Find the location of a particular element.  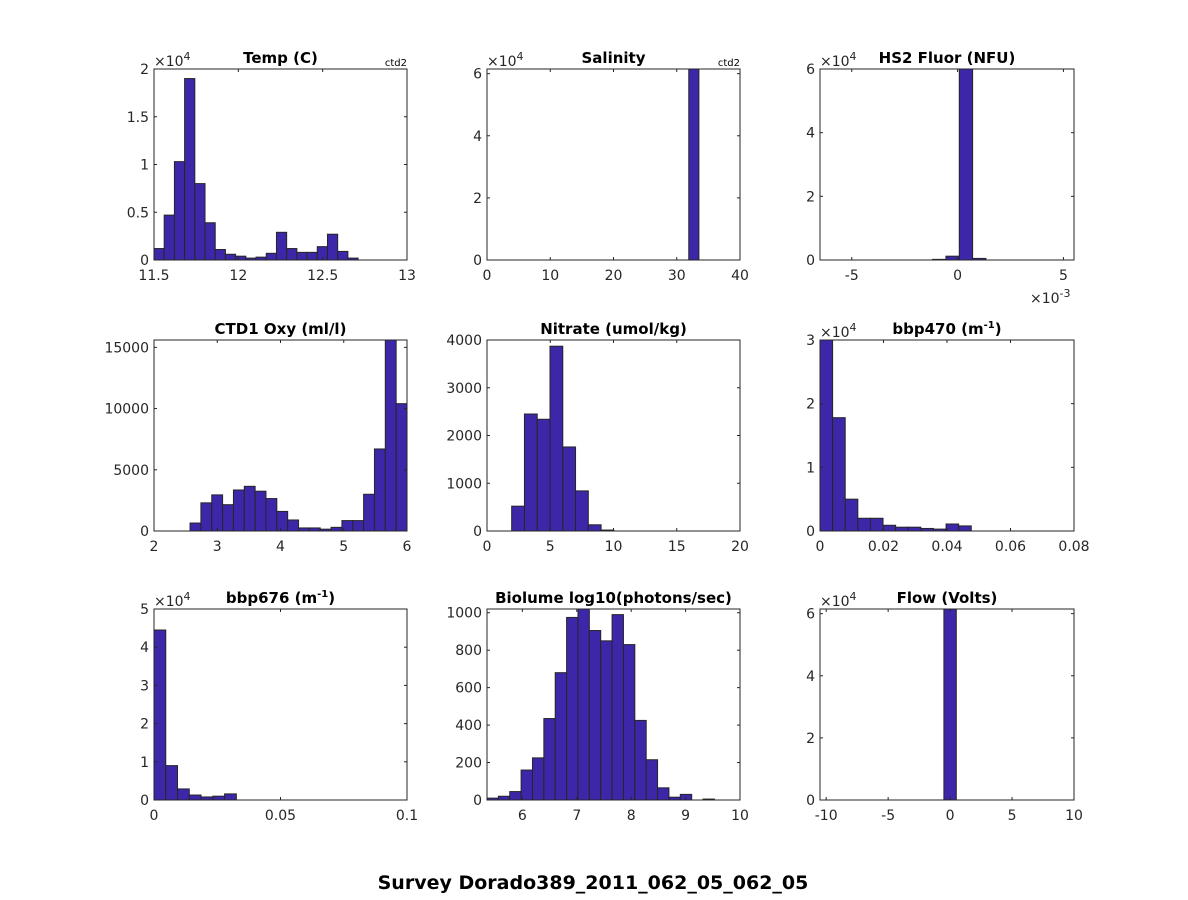

panel-title: bbp676 (m-1) is located at coordinates (280, 598).